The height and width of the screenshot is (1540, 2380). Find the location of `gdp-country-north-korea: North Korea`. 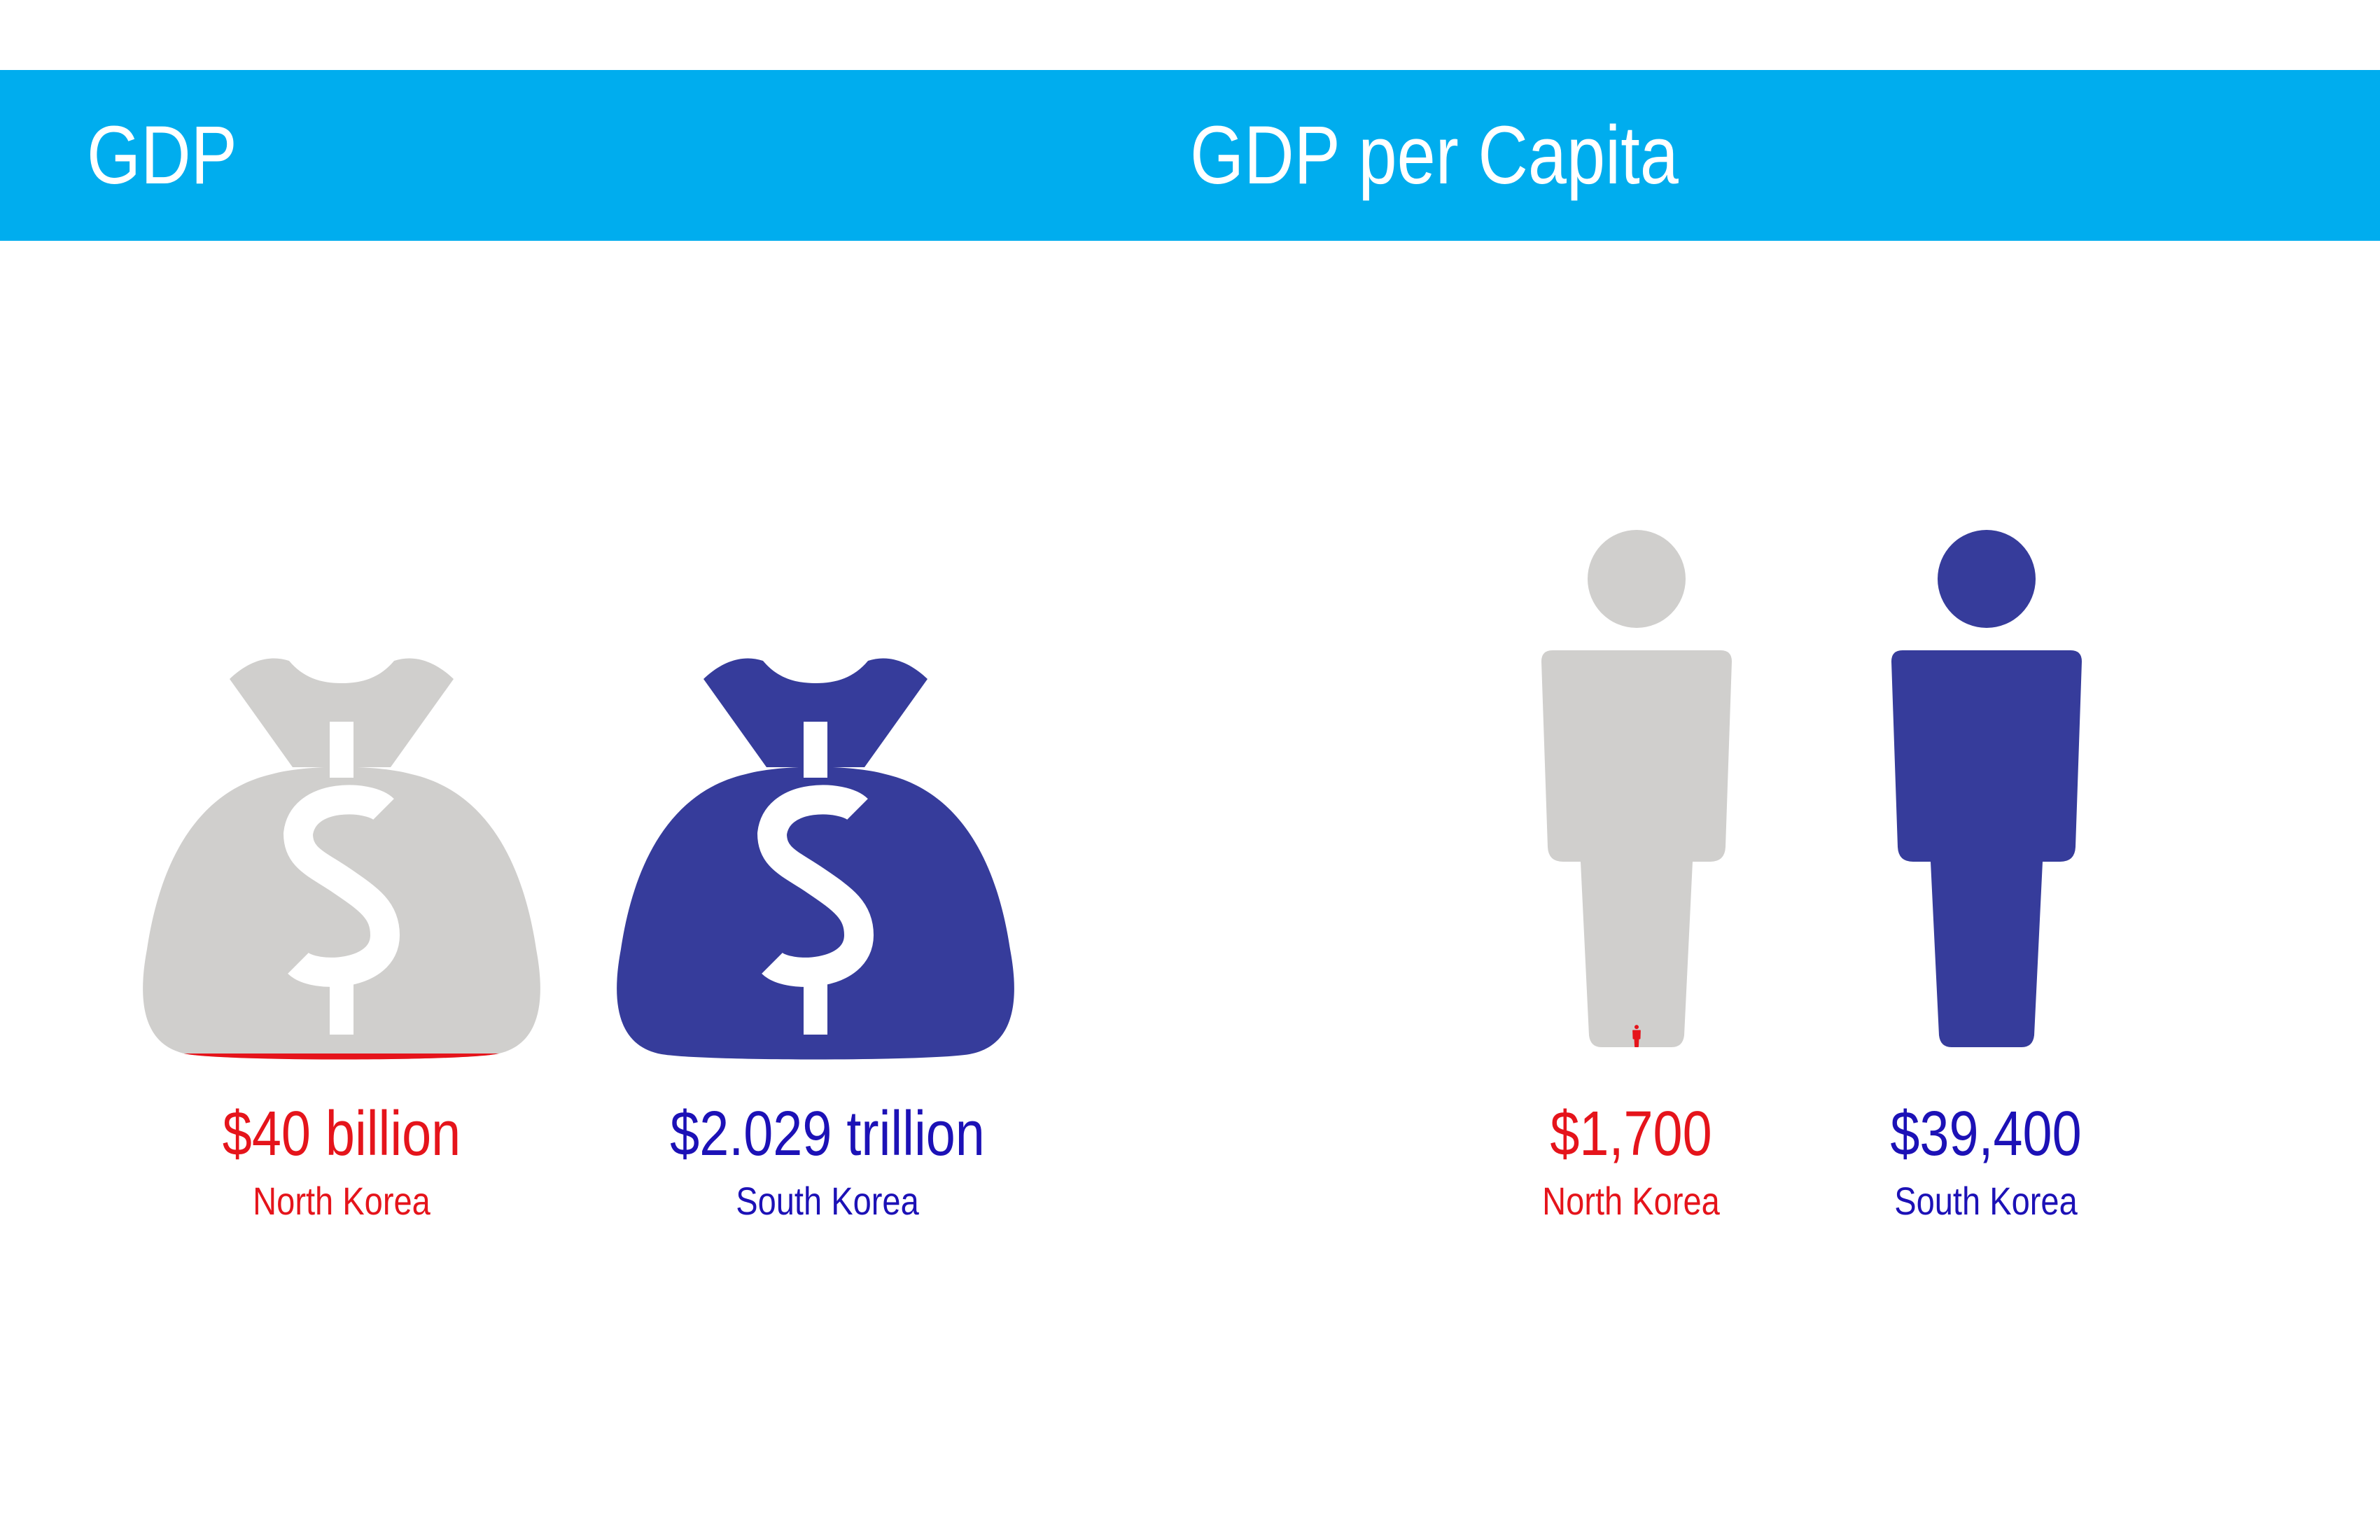

gdp-country-north-korea: North Korea is located at coordinates (341, 1201).